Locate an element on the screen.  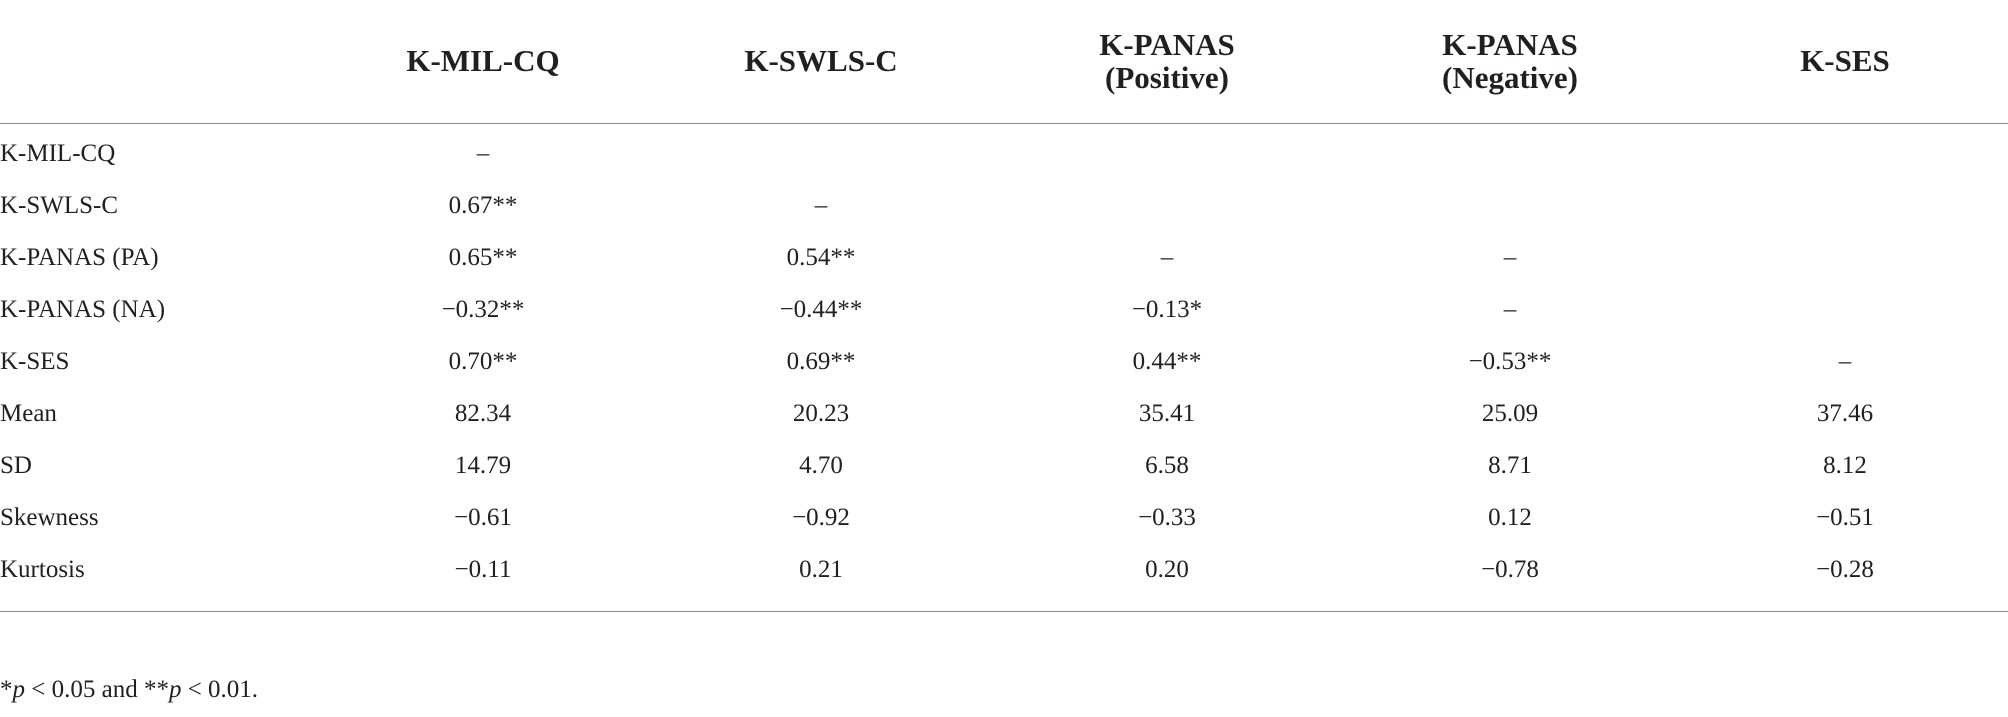
table-cell: 4.70 is located at coordinates (821, 465).